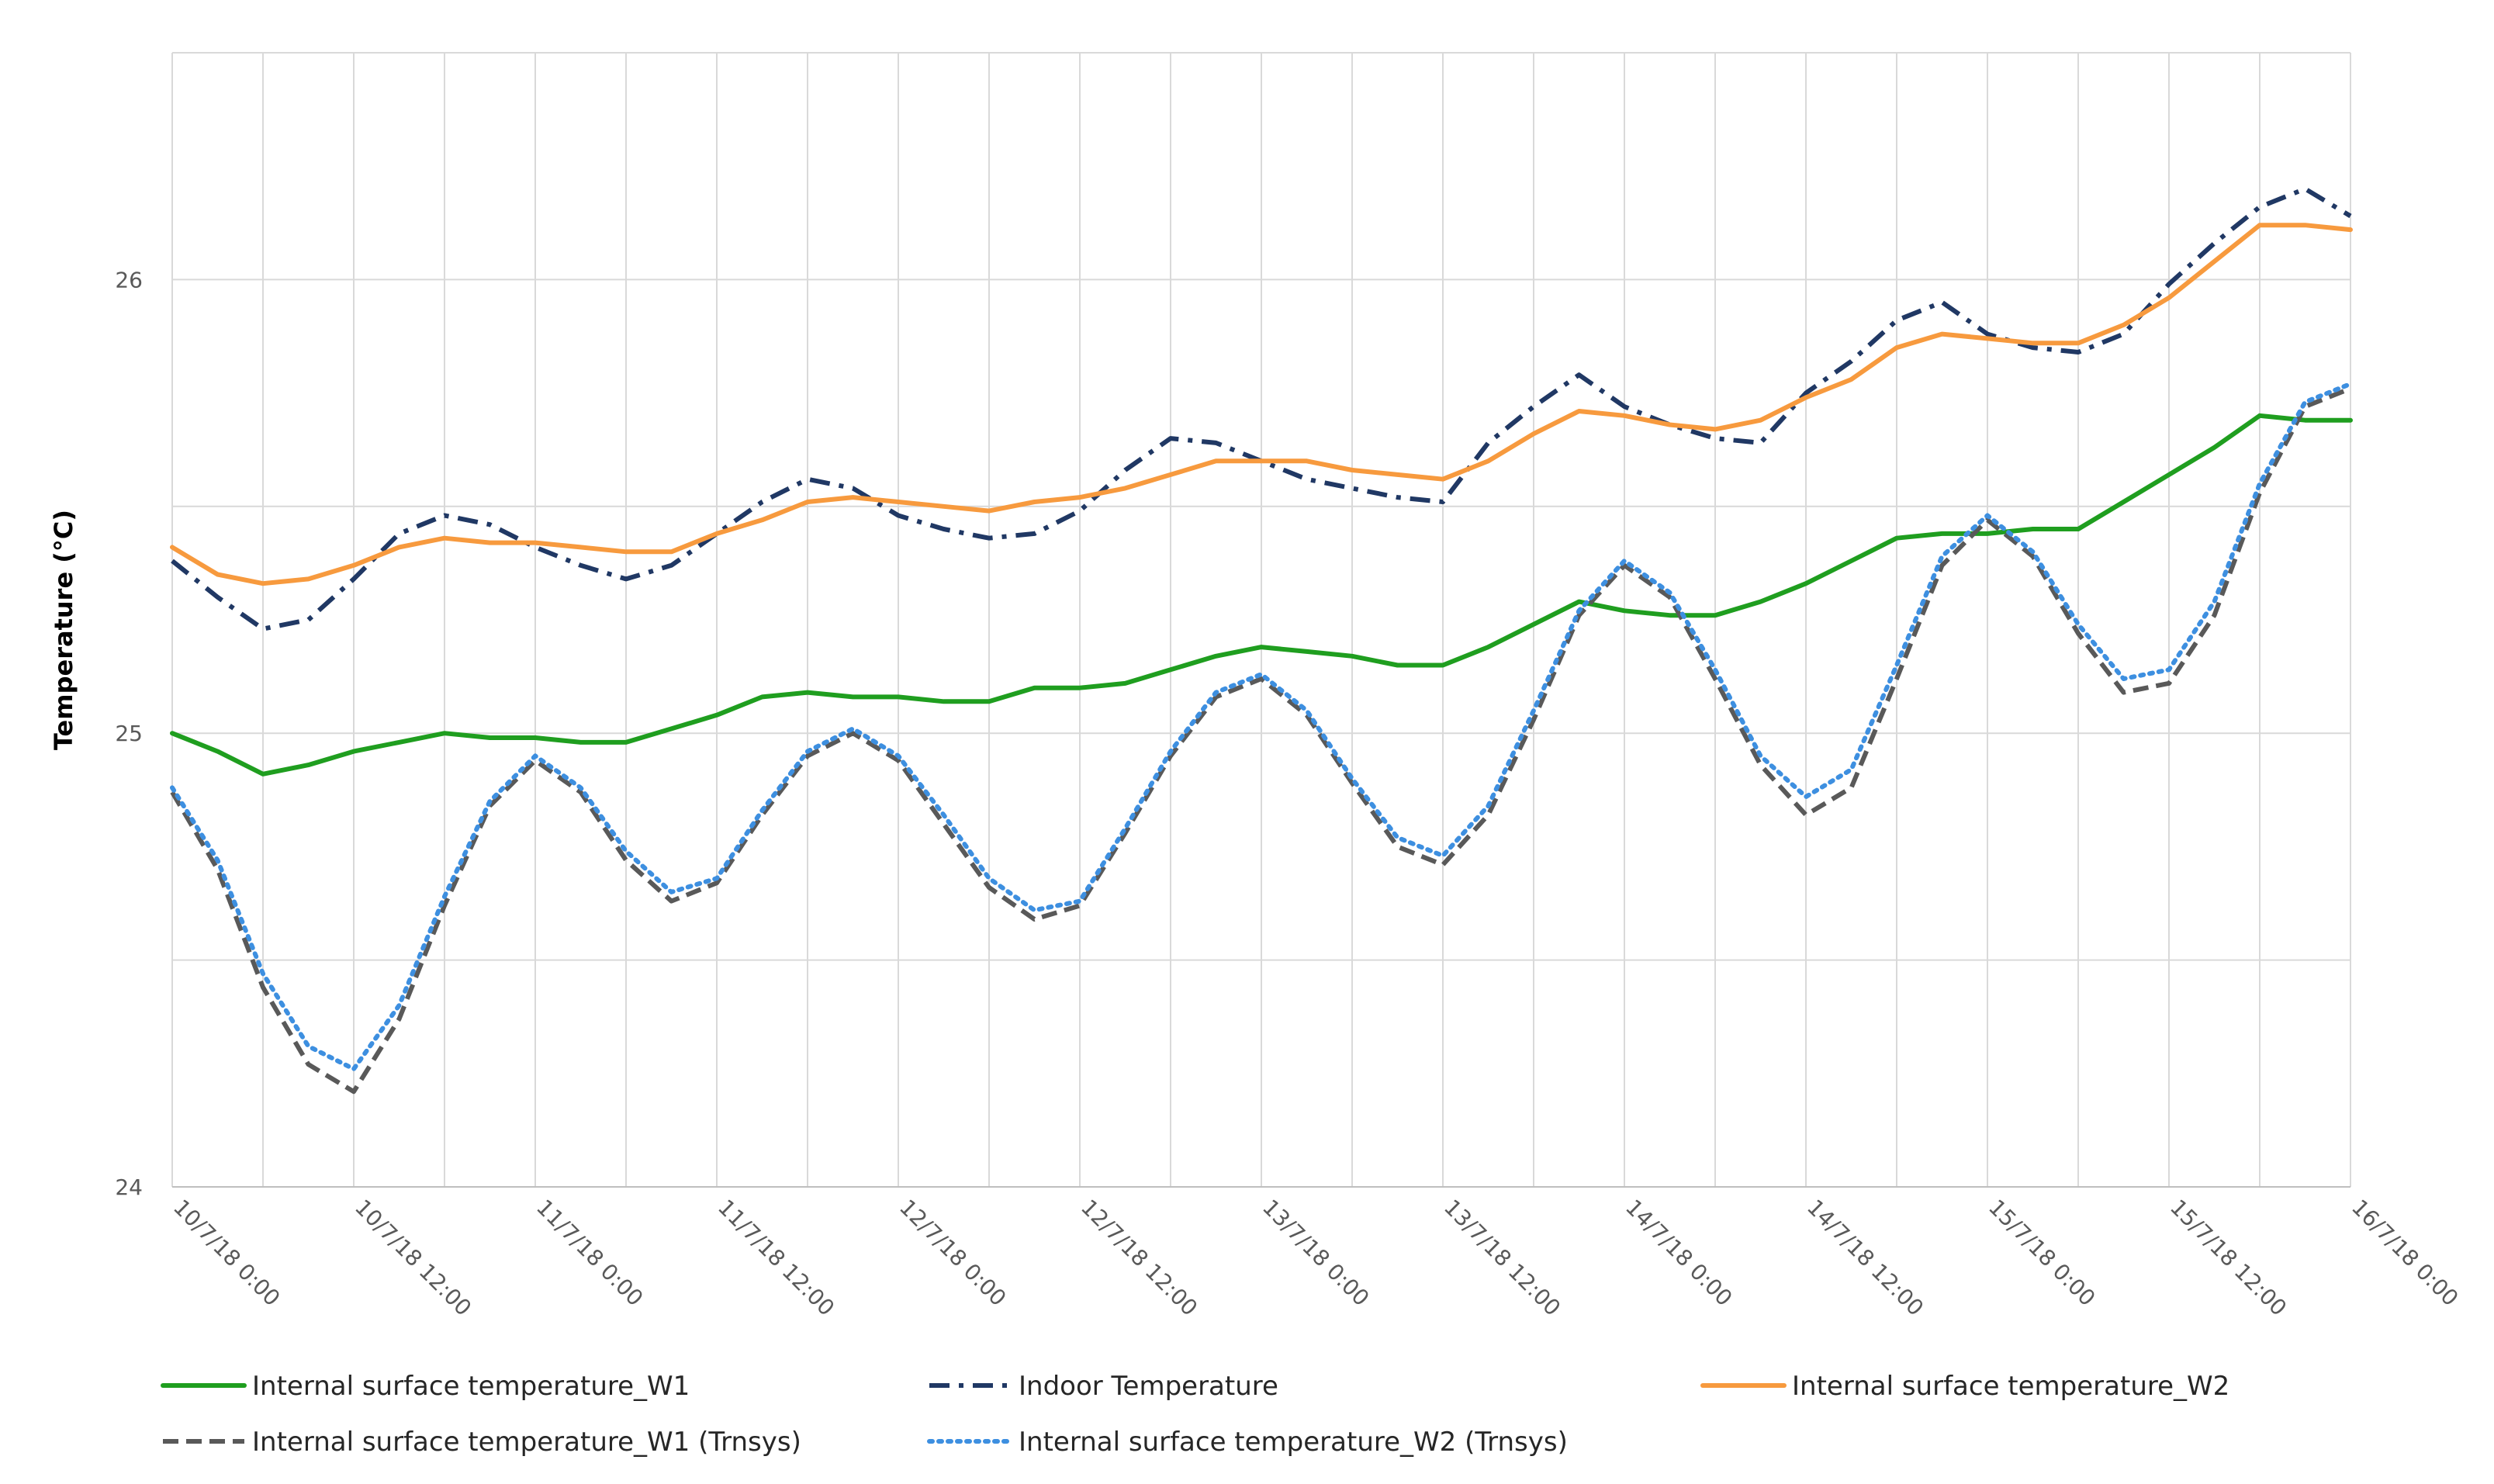  I want to click on x-tick-label: 14/7/18 12:00, so click(1865, 1258).